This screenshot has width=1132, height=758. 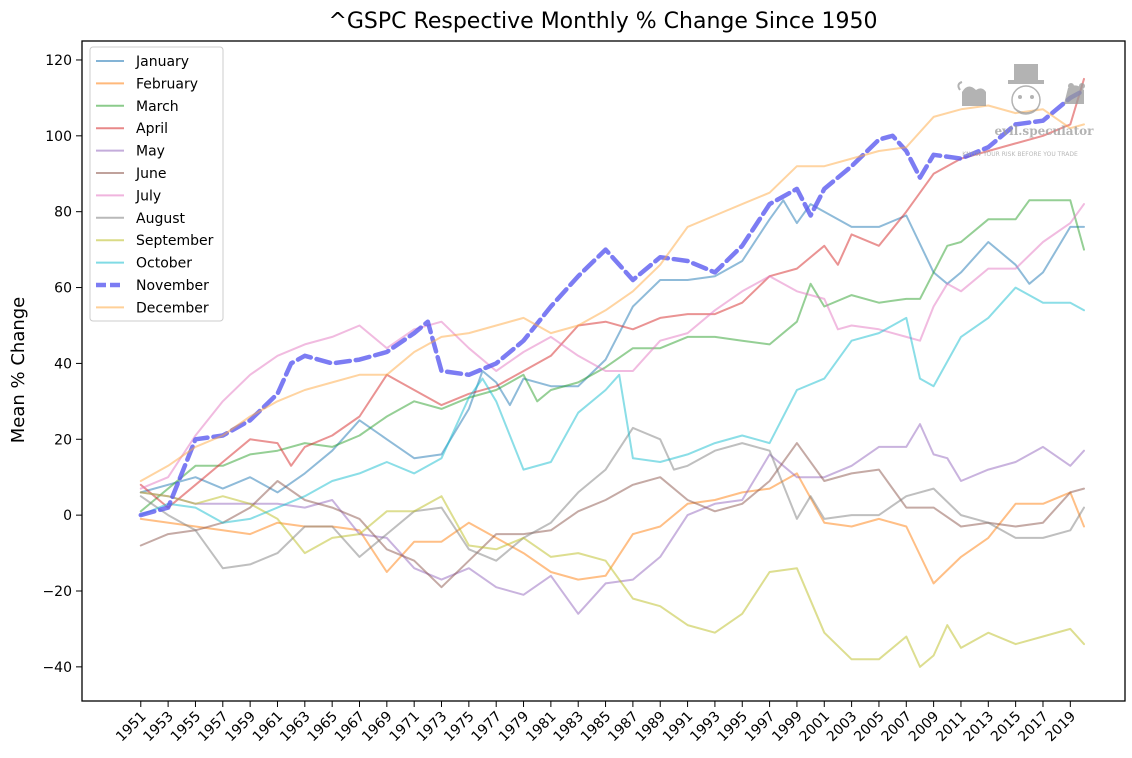 What do you see at coordinates (760, 727) in the screenshot?
I see `x-tick-label: 1997` at bounding box center [760, 727].